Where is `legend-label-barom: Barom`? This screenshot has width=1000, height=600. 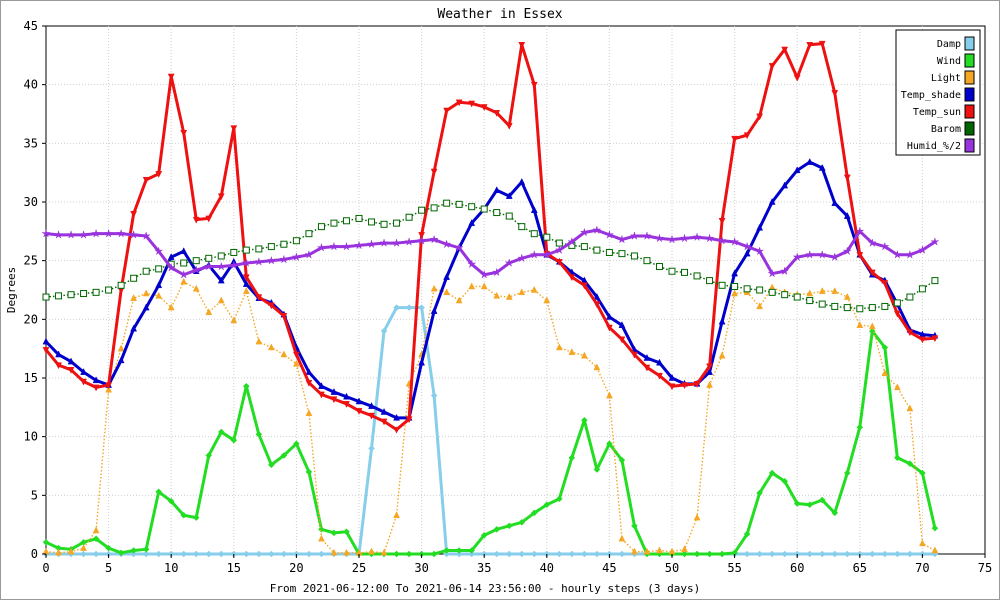
legend-label-barom: Barom is located at coordinates (946, 129).